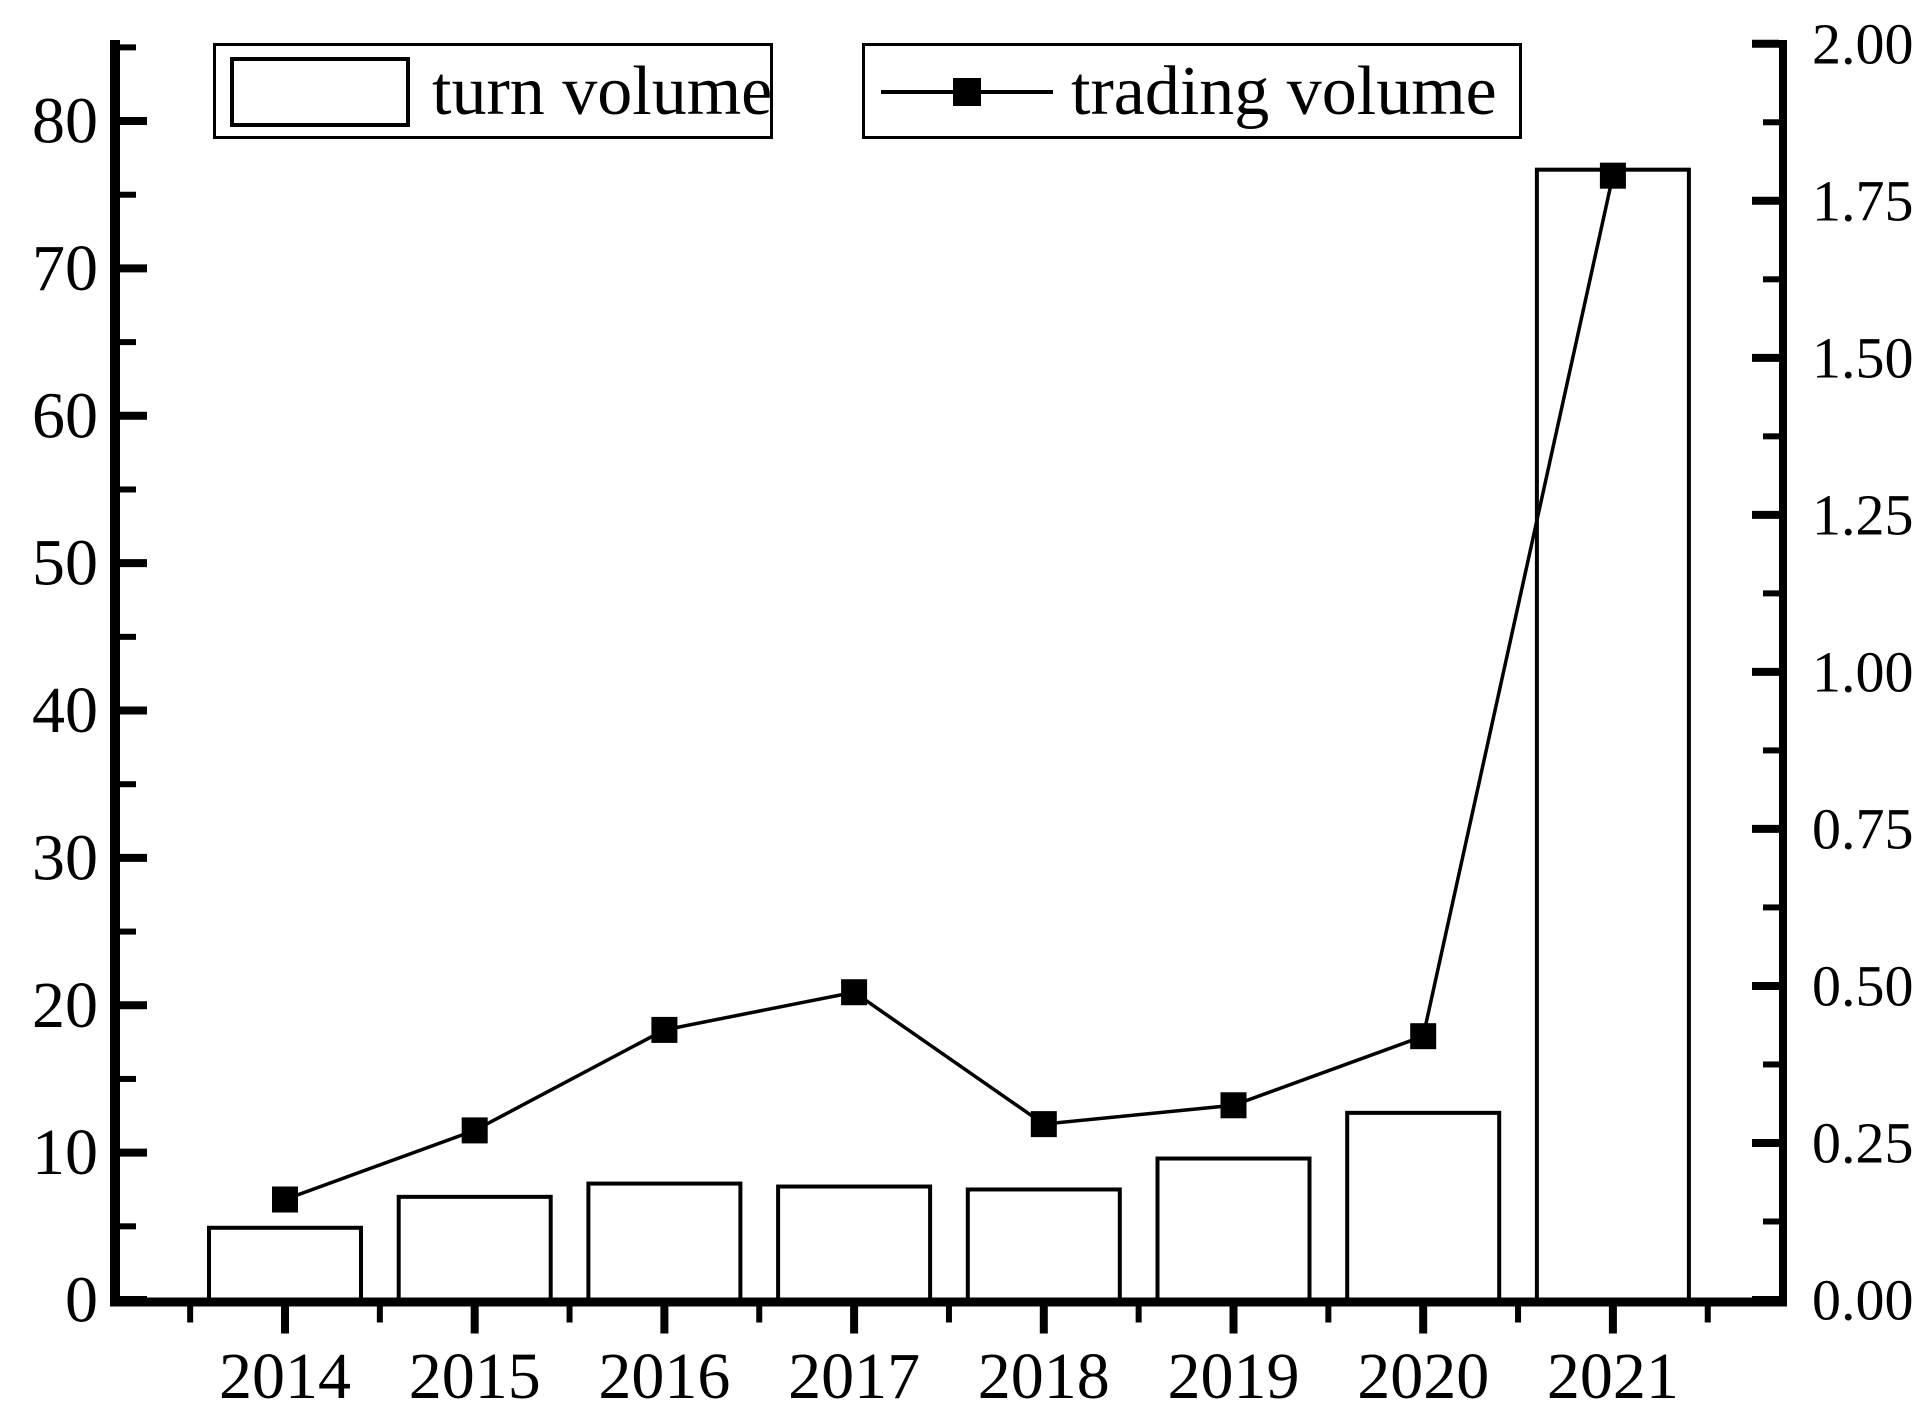 This screenshot has height=1419, width=1917. Describe the element at coordinates (1863, 985) in the screenshot. I see `right-axis-label-0.5: 0.50` at that location.